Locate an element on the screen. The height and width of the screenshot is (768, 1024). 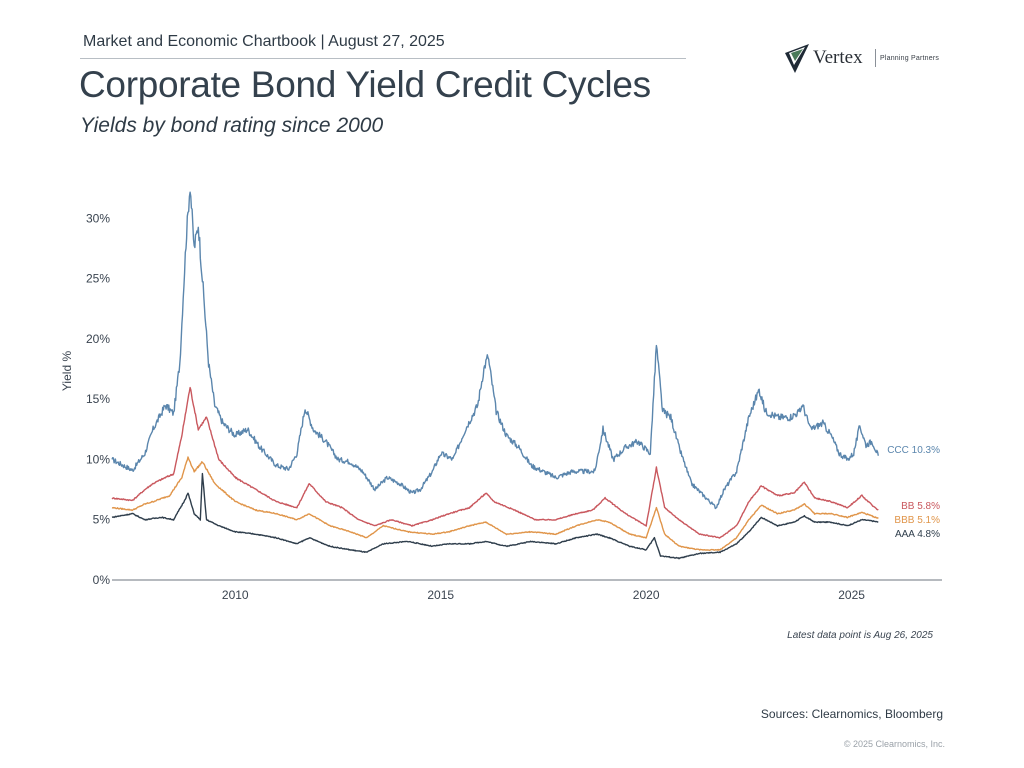
copyright-text: © 2025 Clearnomics, Inc. is located at coordinates (894, 744).